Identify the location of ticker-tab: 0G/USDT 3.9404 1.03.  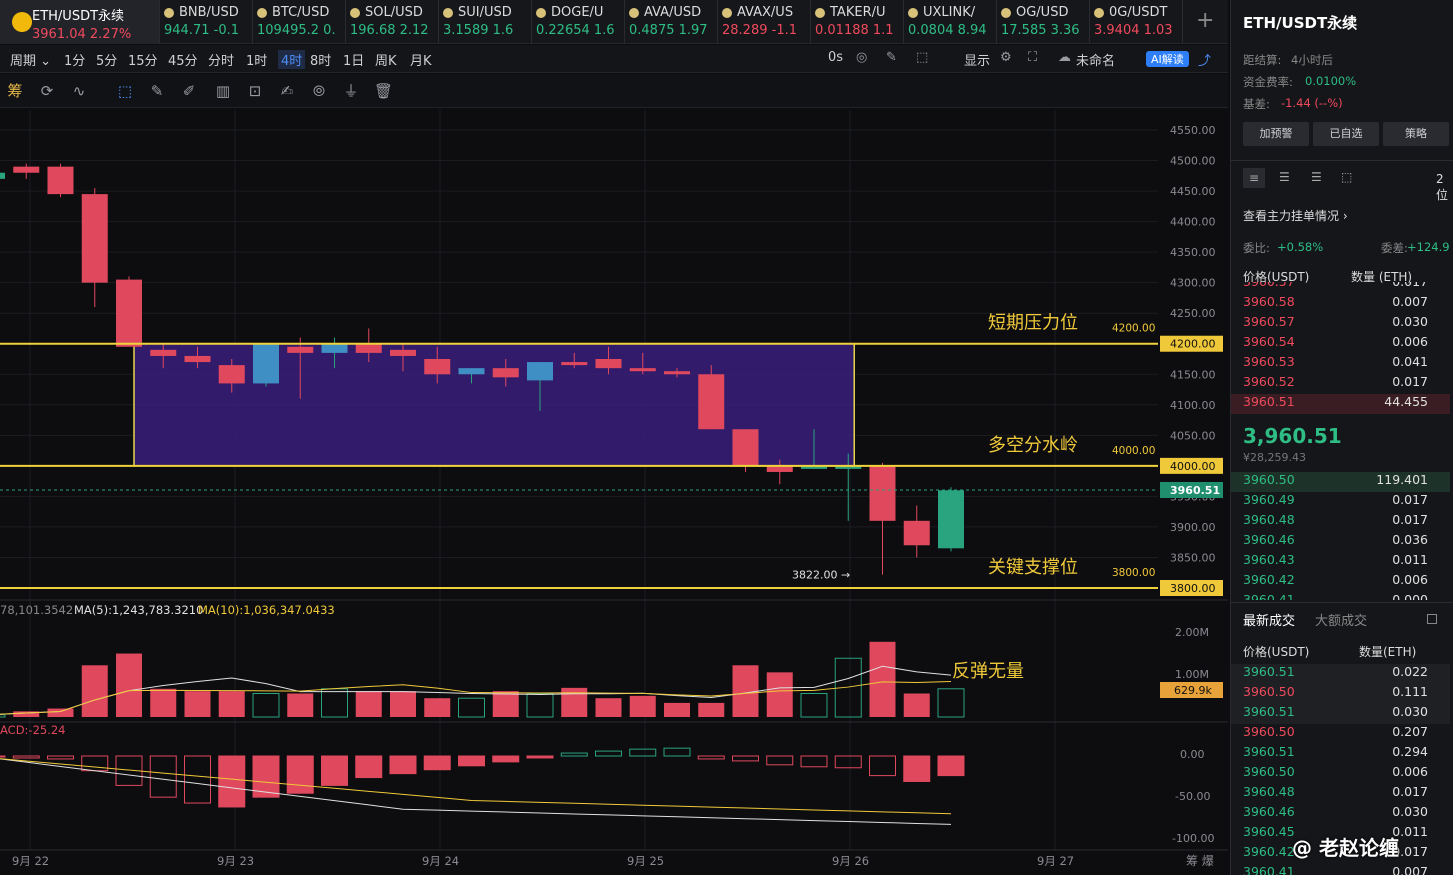
(1136, 22).